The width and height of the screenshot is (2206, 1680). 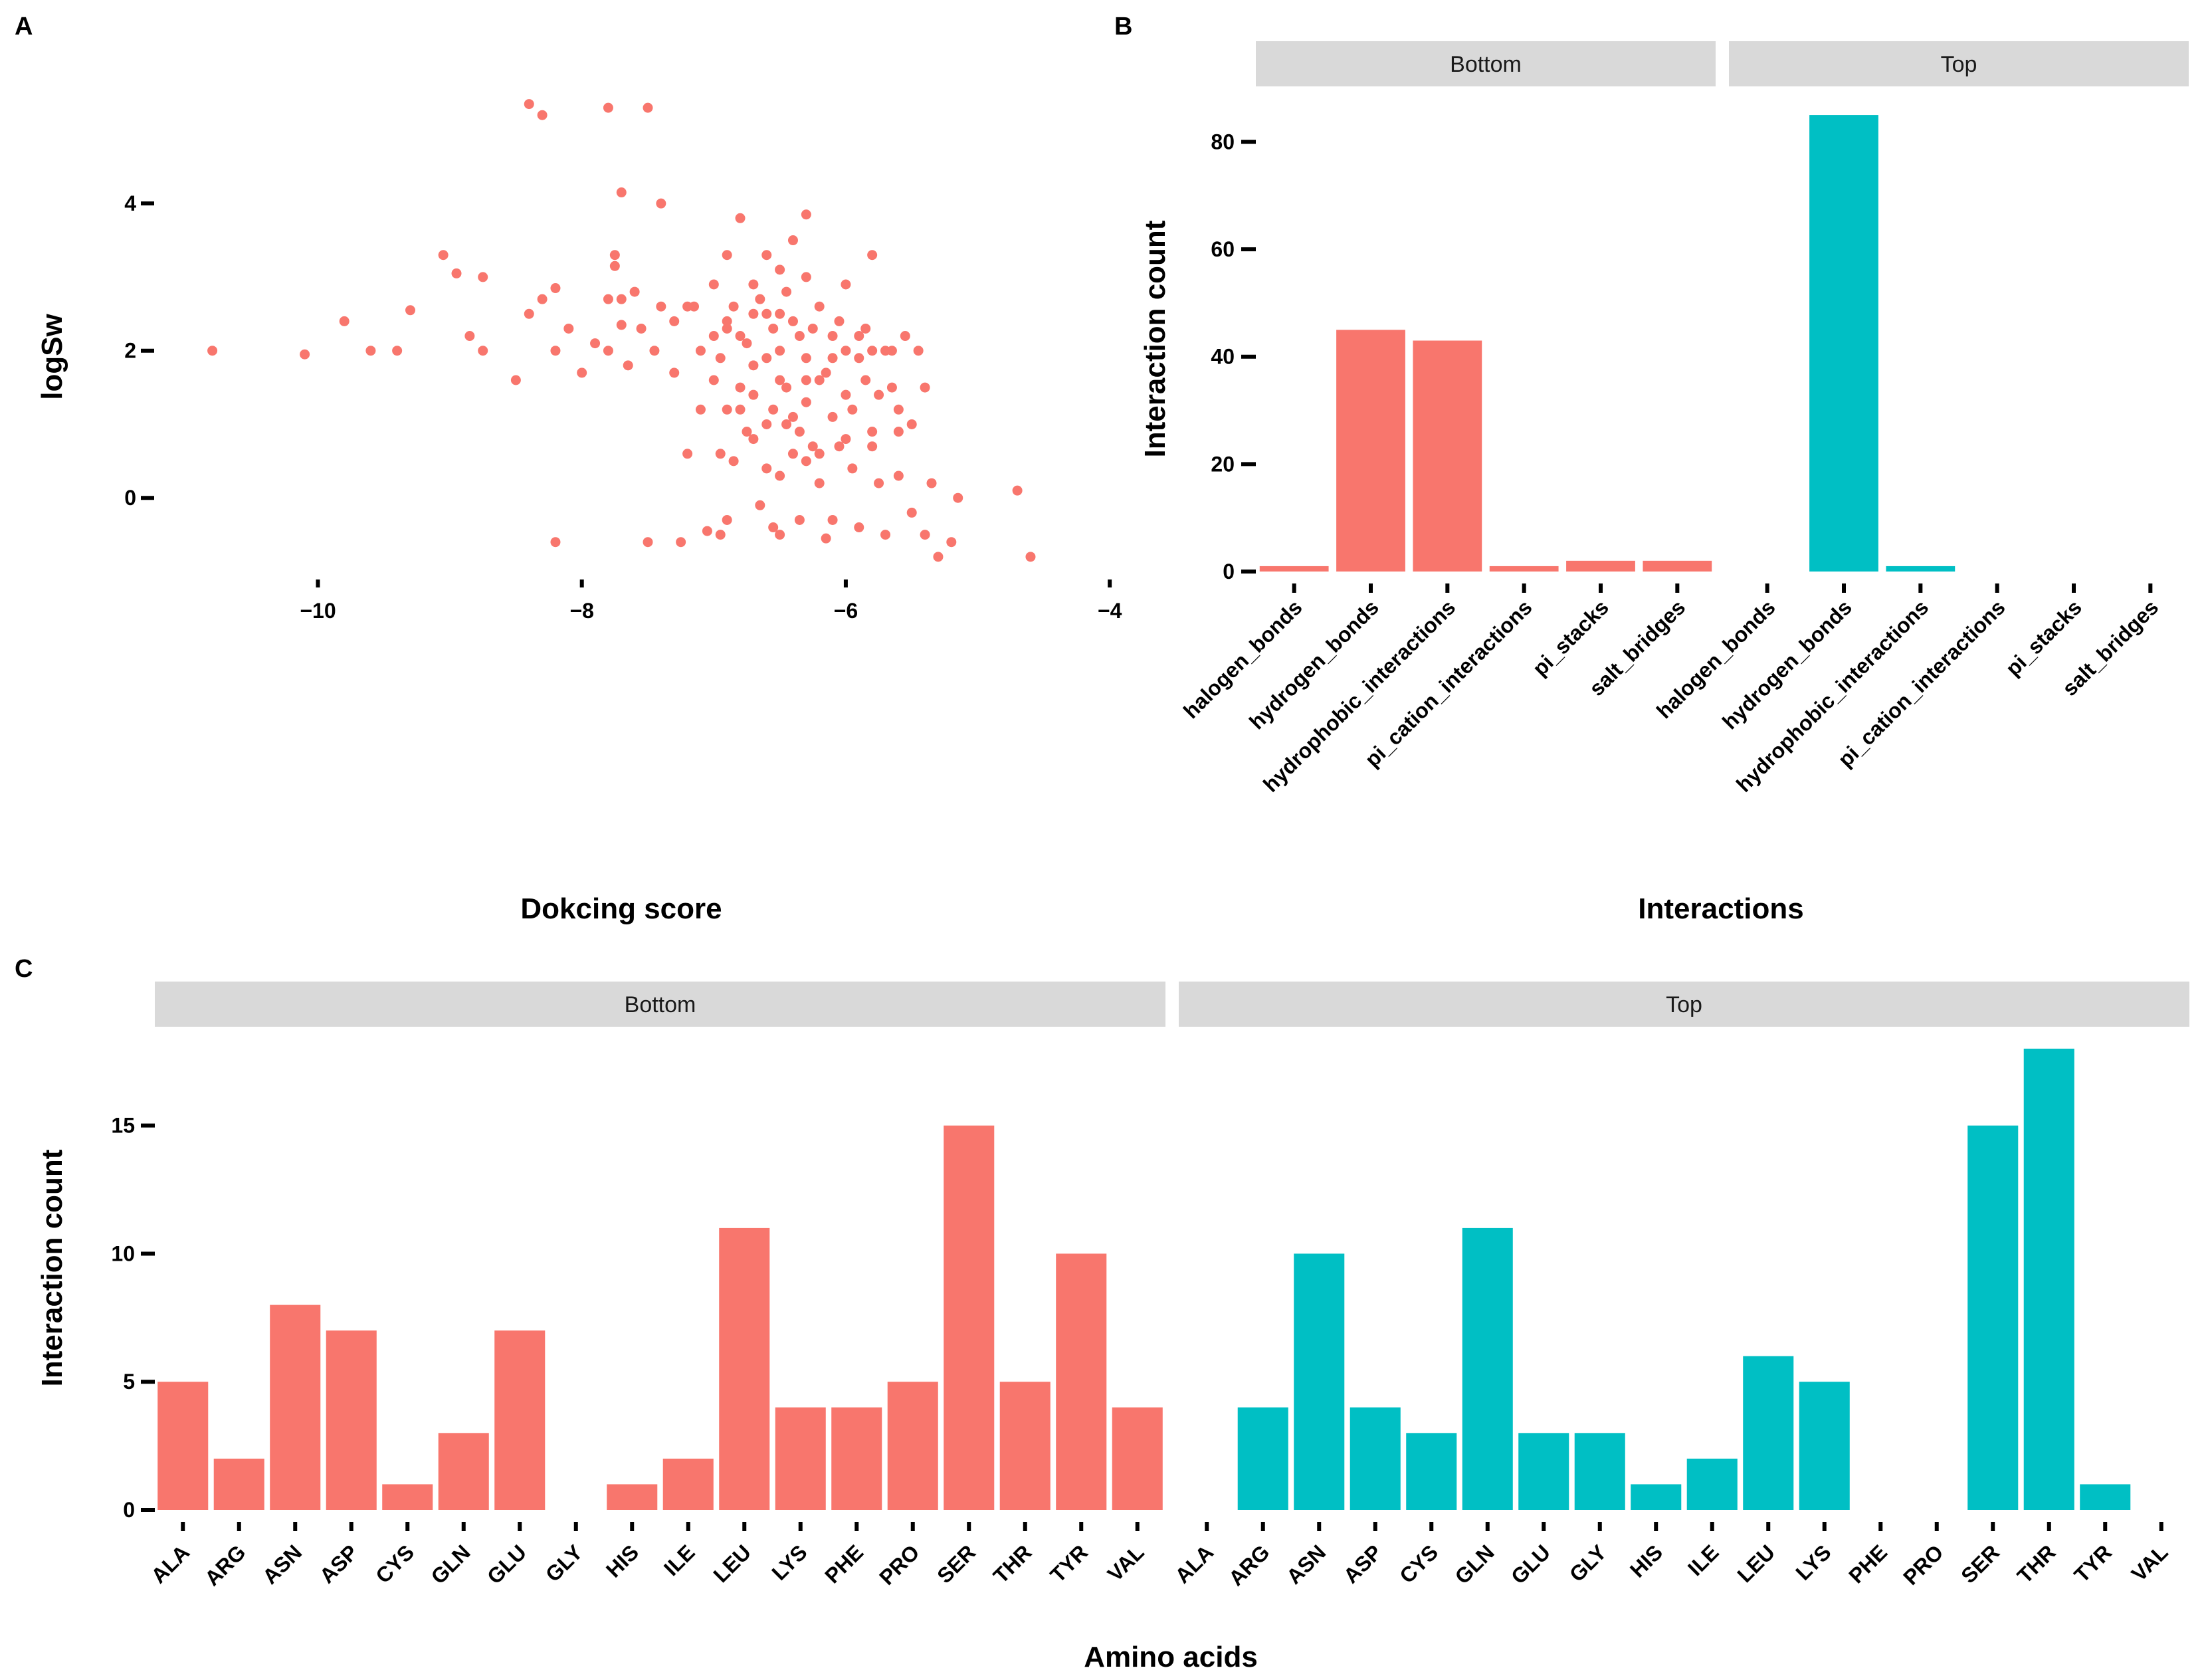 I want to click on facet-strip-bottom, so click(x=1486, y=63).